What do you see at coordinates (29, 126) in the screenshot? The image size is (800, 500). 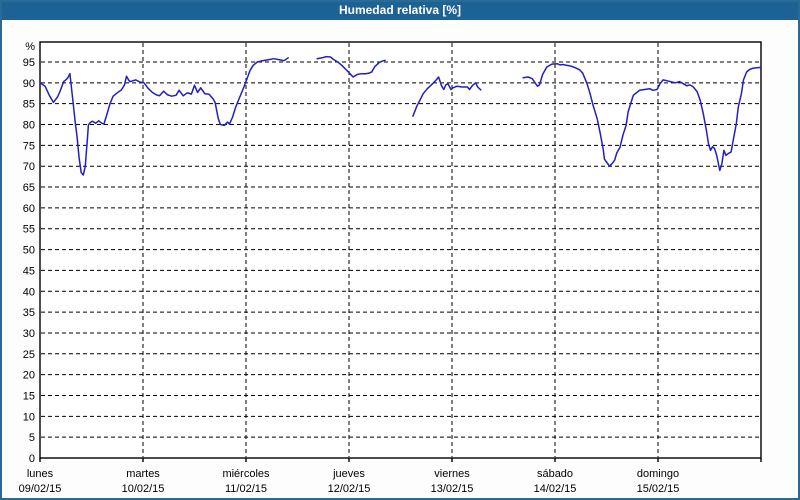 I see `y-axis-tick-label: 80` at bounding box center [29, 126].